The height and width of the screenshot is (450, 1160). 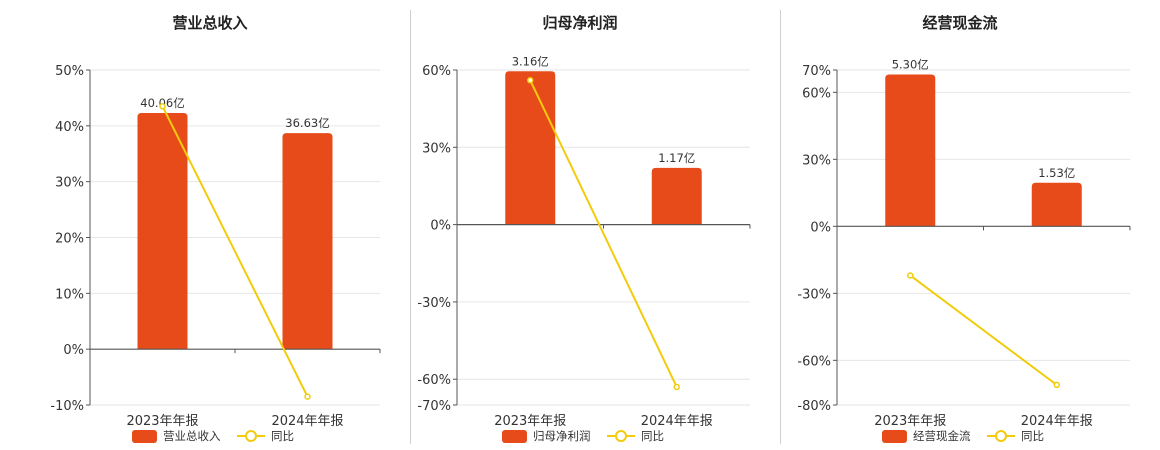 What do you see at coordinates (676, 158) in the screenshot?
I see `bar-data-label: 1.17亿` at bounding box center [676, 158].